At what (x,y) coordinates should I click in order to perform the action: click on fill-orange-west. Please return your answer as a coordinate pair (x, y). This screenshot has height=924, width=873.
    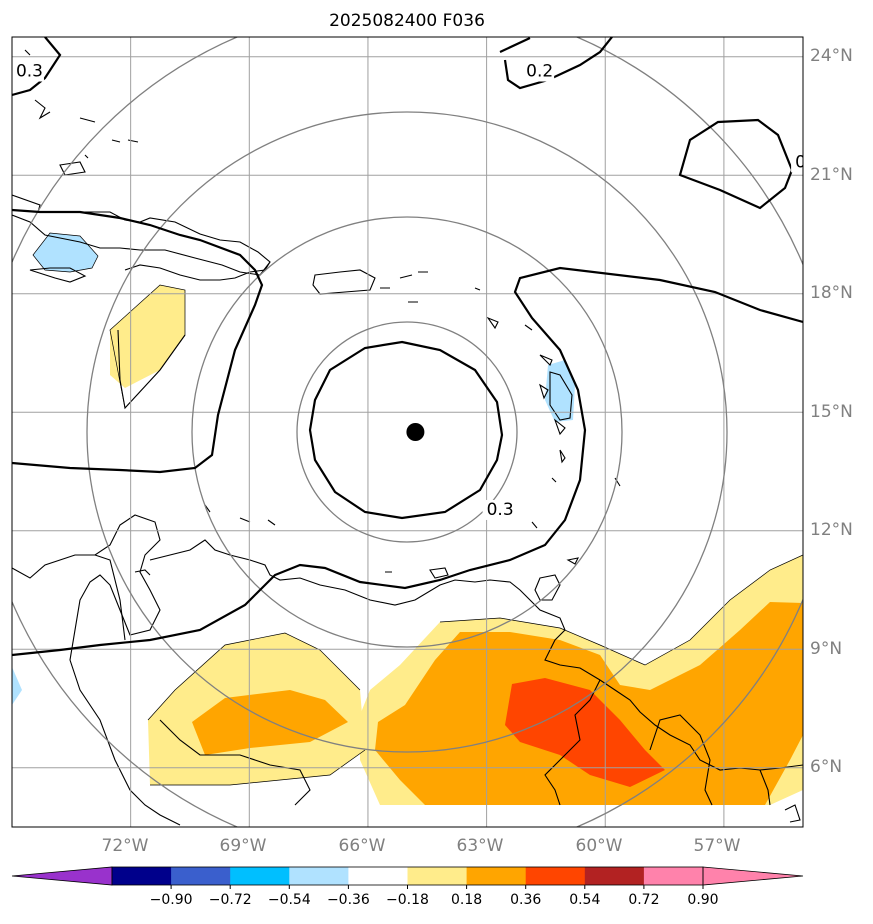
    Looking at the image, I should click on (270, 722).